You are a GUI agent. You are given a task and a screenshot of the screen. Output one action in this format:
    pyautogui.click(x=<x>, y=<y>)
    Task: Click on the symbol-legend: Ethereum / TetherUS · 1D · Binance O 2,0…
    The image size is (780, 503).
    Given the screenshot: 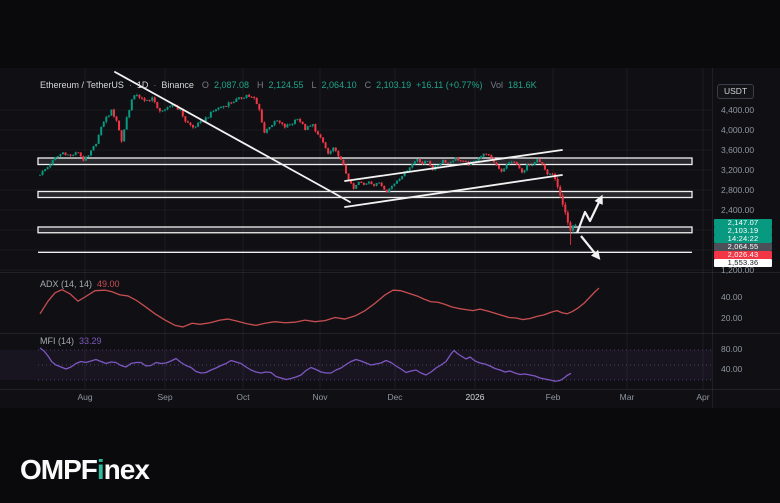 What is the action you would take?
    pyautogui.click(x=288, y=85)
    